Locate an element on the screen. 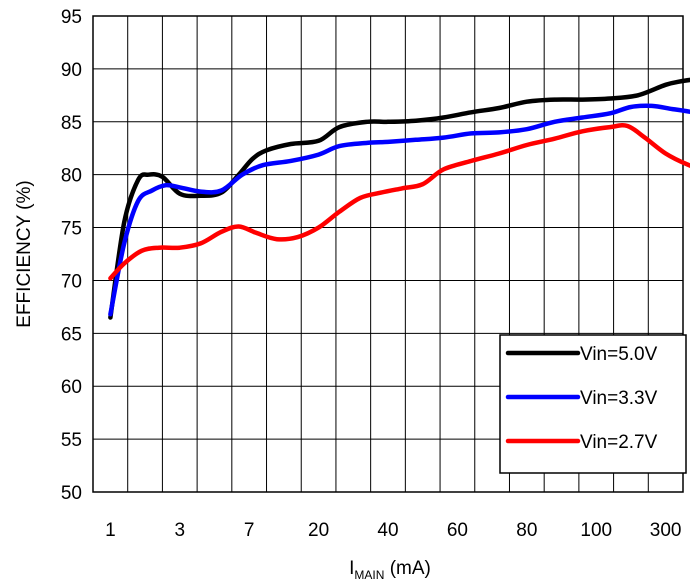  x-axis-label-subscript: MAIN is located at coordinates (369, 575).